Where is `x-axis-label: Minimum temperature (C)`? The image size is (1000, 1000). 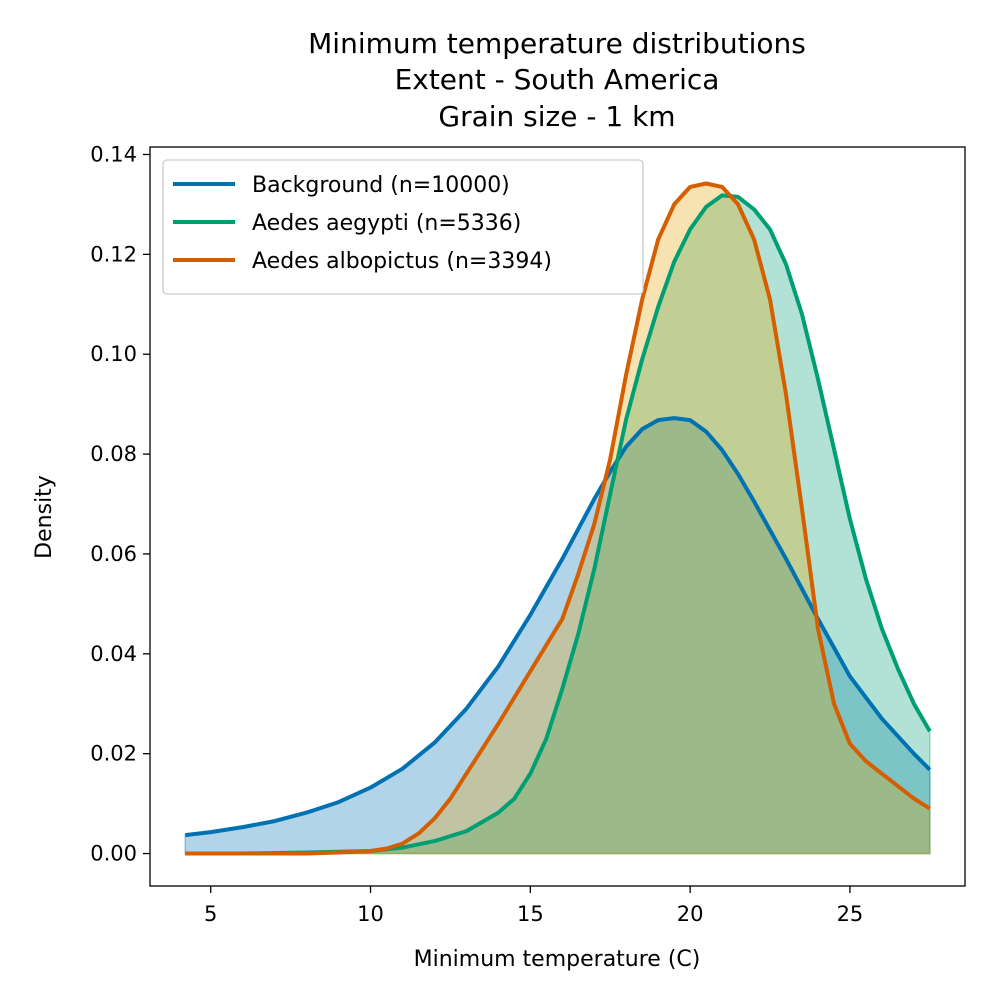 x-axis-label: Minimum temperature (C) is located at coordinates (557, 959).